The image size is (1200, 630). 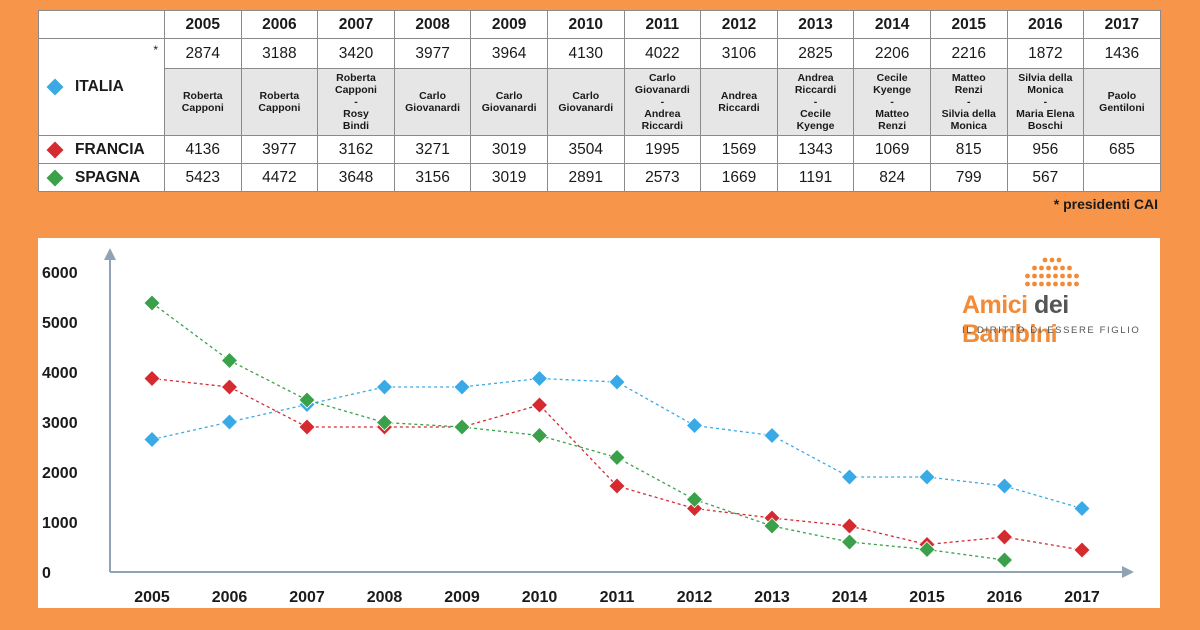 What do you see at coordinates (152, 597) in the screenshot?
I see `x-tick-label: 2005` at bounding box center [152, 597].